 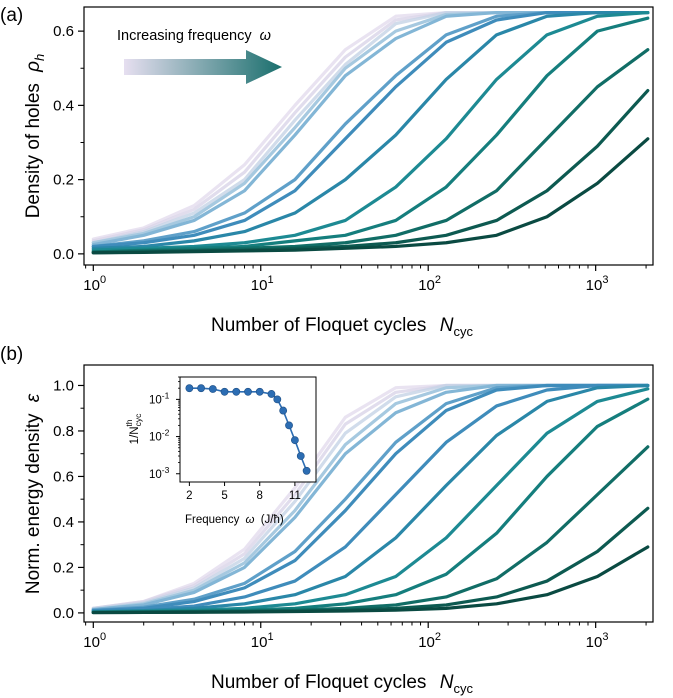 What do you see at coordinates (295, 496) in the screenshot?
I see `inset-x-tick-label: 11` at bounding box center [295, 496].